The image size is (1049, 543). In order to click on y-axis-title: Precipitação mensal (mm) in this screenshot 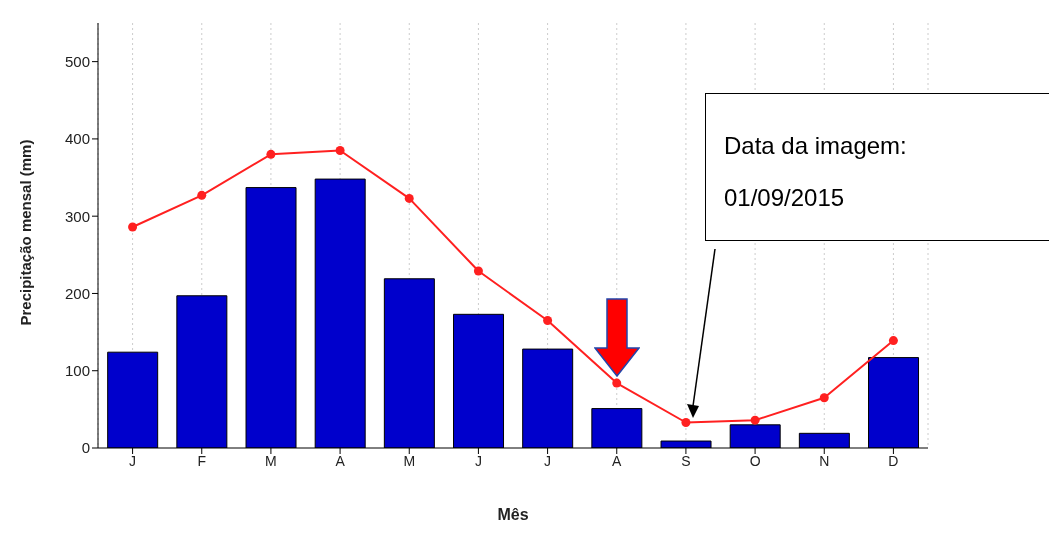, I will do `click(26, 232)`.